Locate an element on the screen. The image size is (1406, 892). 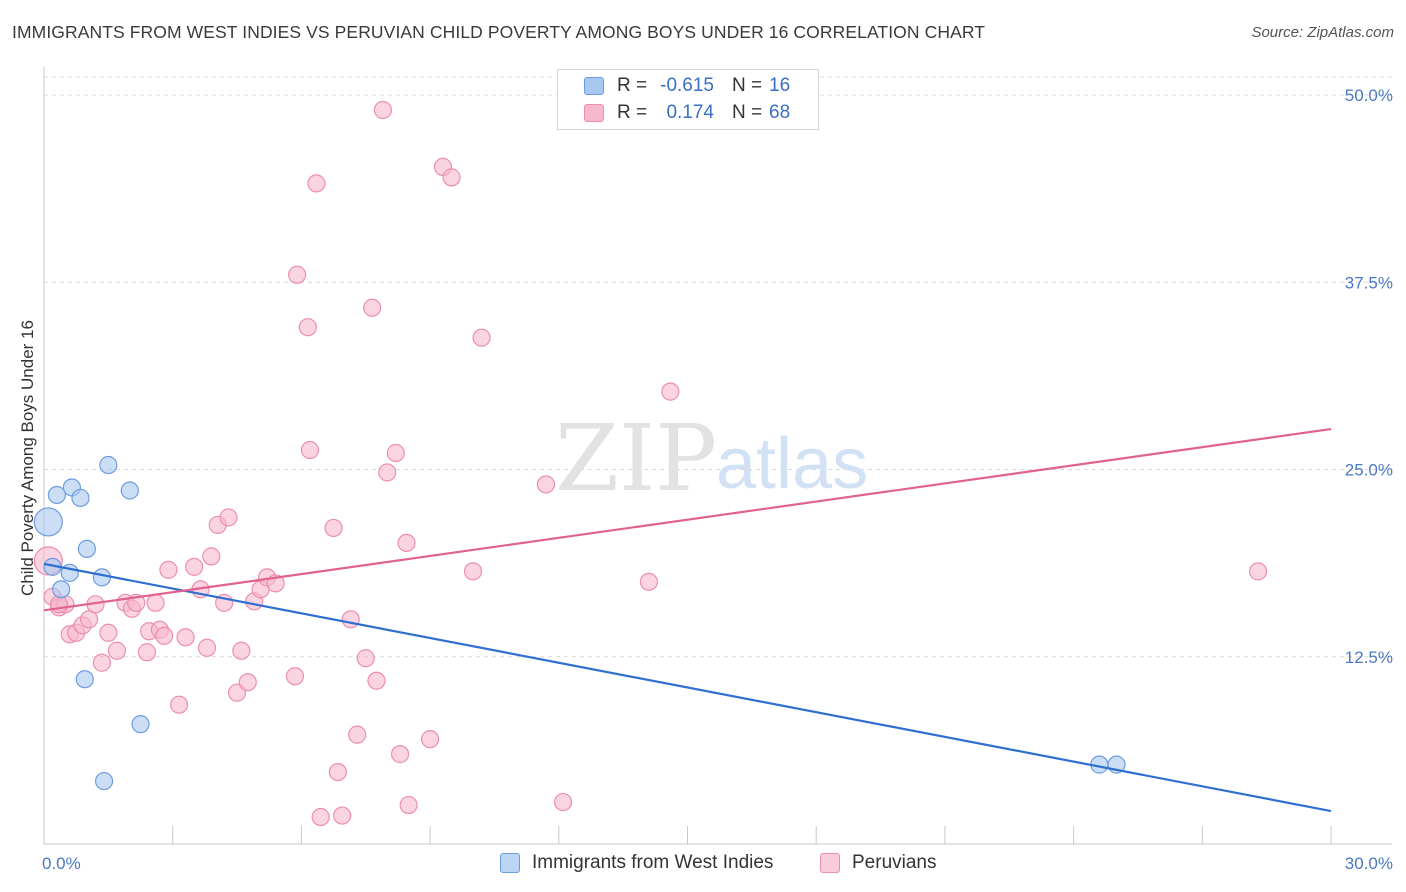
legend-row-peruvians: R = 0.174 N = 68 is located at coordinates (689, 113).